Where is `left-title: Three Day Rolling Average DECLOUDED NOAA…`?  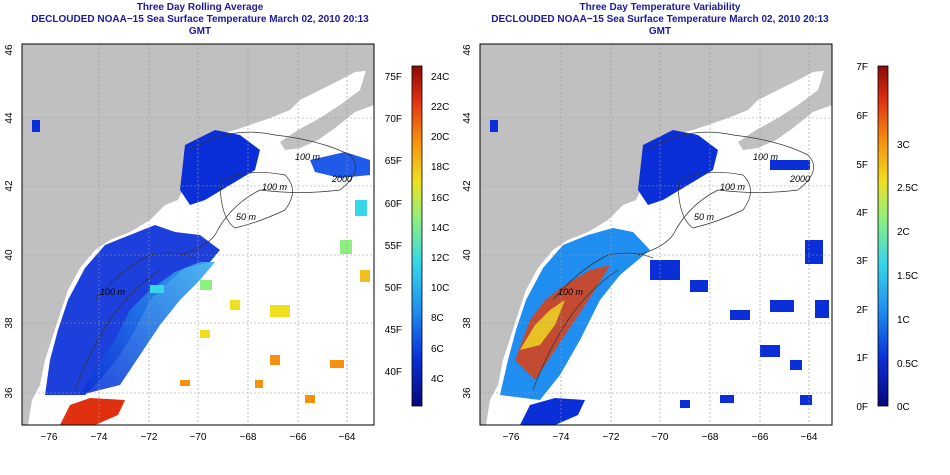
left-title: Three Day Rolling Average DECLOUDED NOAA… is located at coordinates (200, 20).